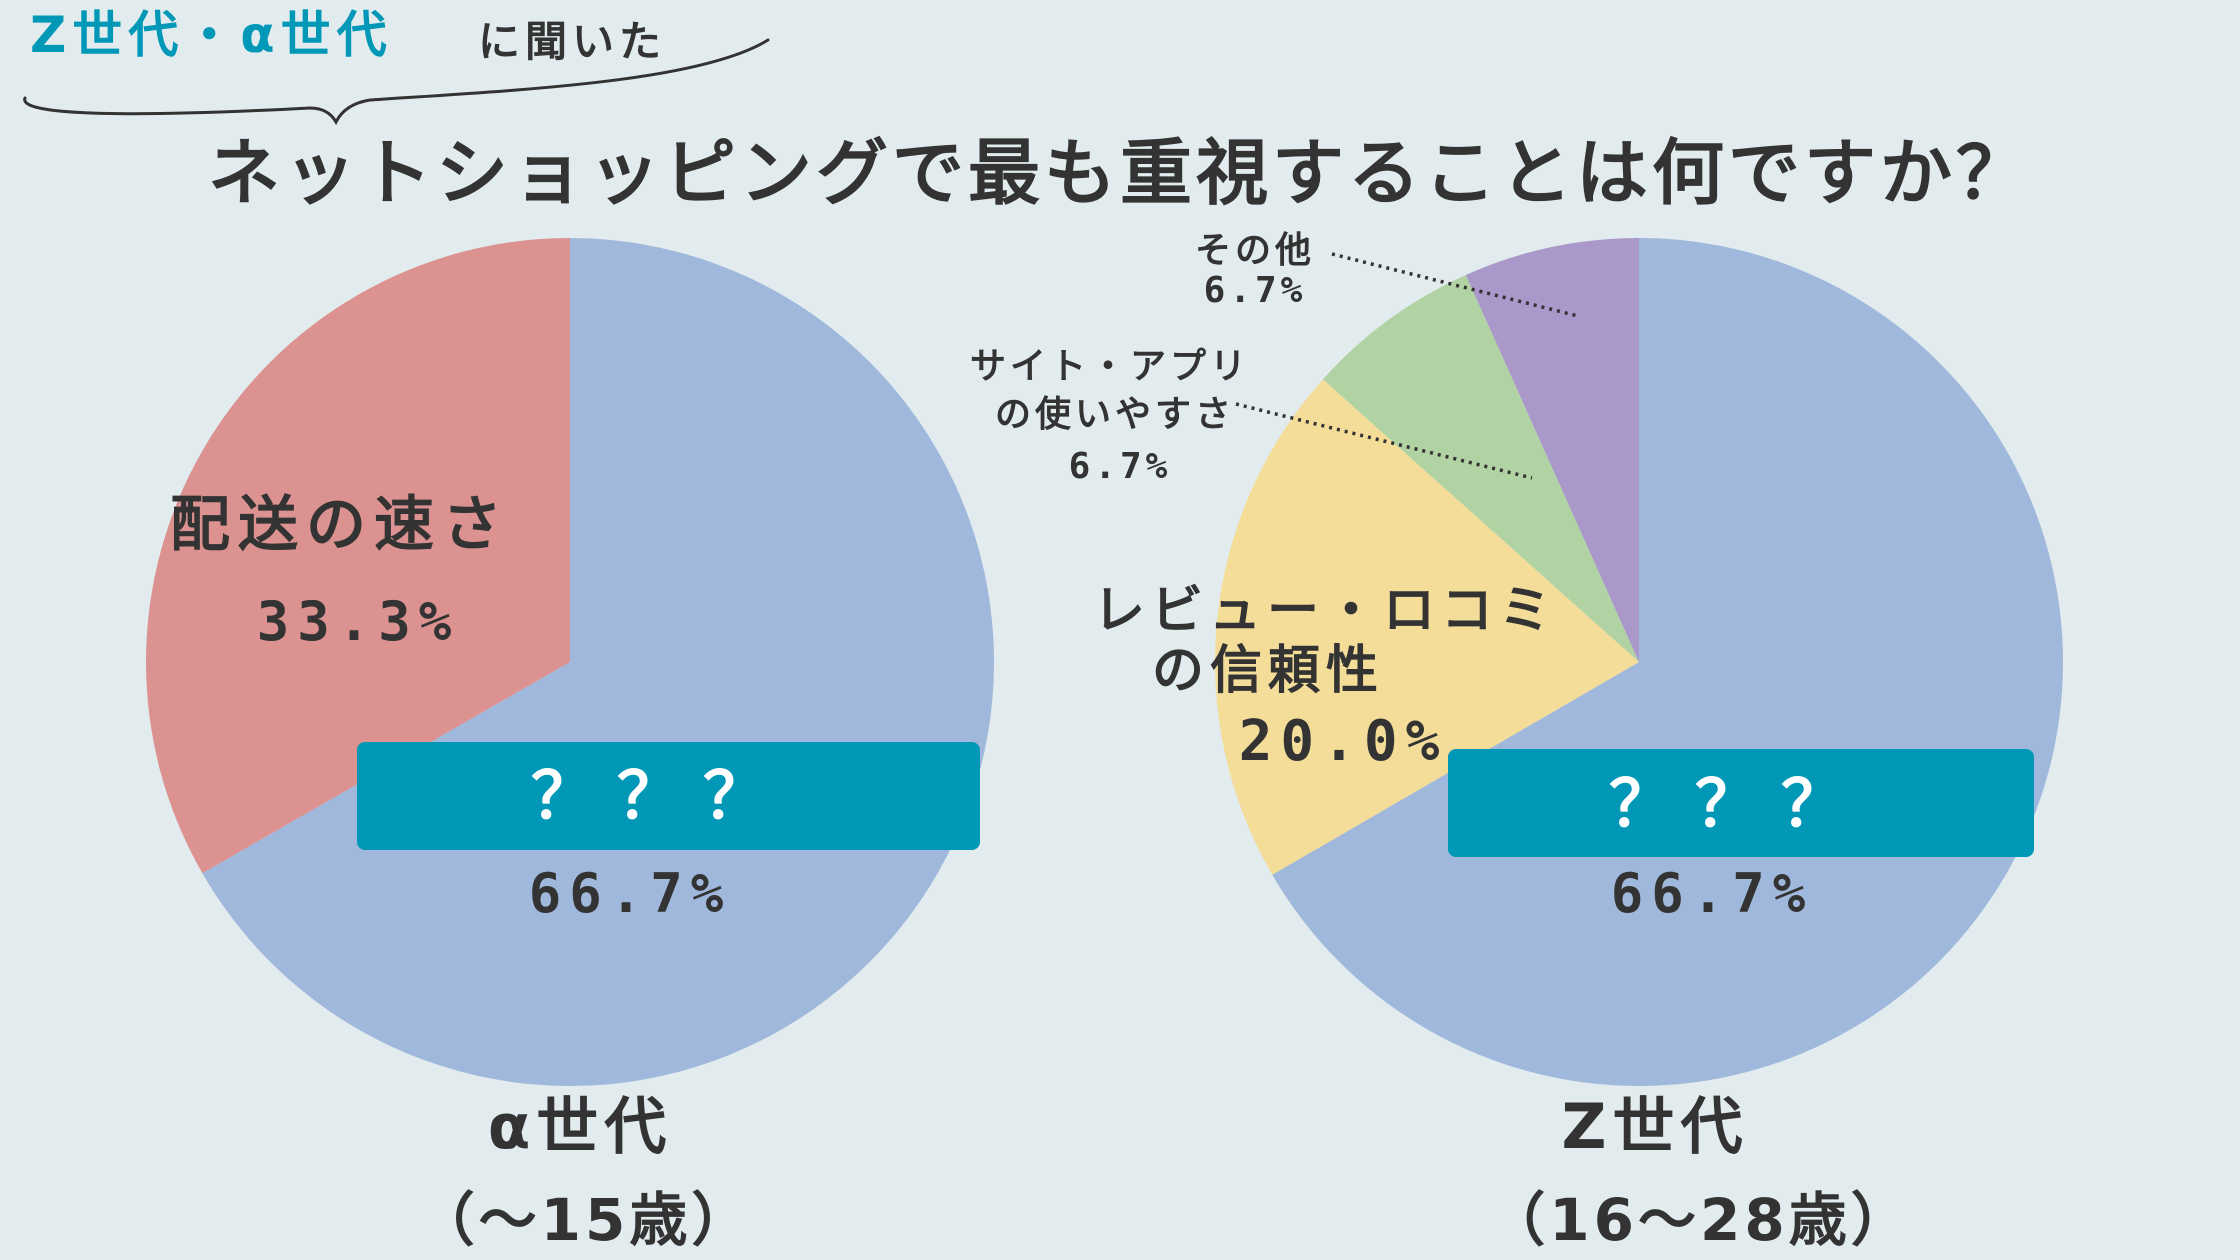 The width and height of the screenshot is (2240, 1260). What do you see at coordinates (340, 525) in the screenshot?
I see `slice-label-delivery: 配送の速さ` at bounding box center [340, 525].